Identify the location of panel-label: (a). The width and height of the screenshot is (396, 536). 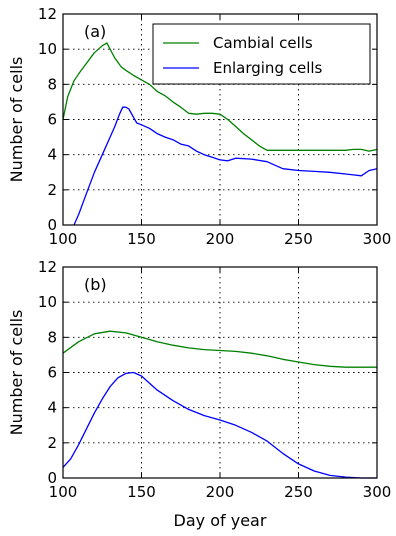
(95, 31).